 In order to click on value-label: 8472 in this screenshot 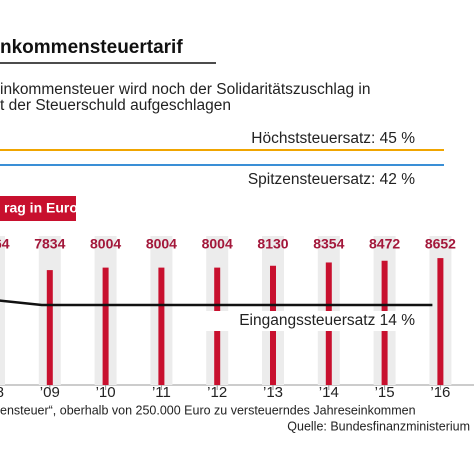, I will do `click(384, 244)`.